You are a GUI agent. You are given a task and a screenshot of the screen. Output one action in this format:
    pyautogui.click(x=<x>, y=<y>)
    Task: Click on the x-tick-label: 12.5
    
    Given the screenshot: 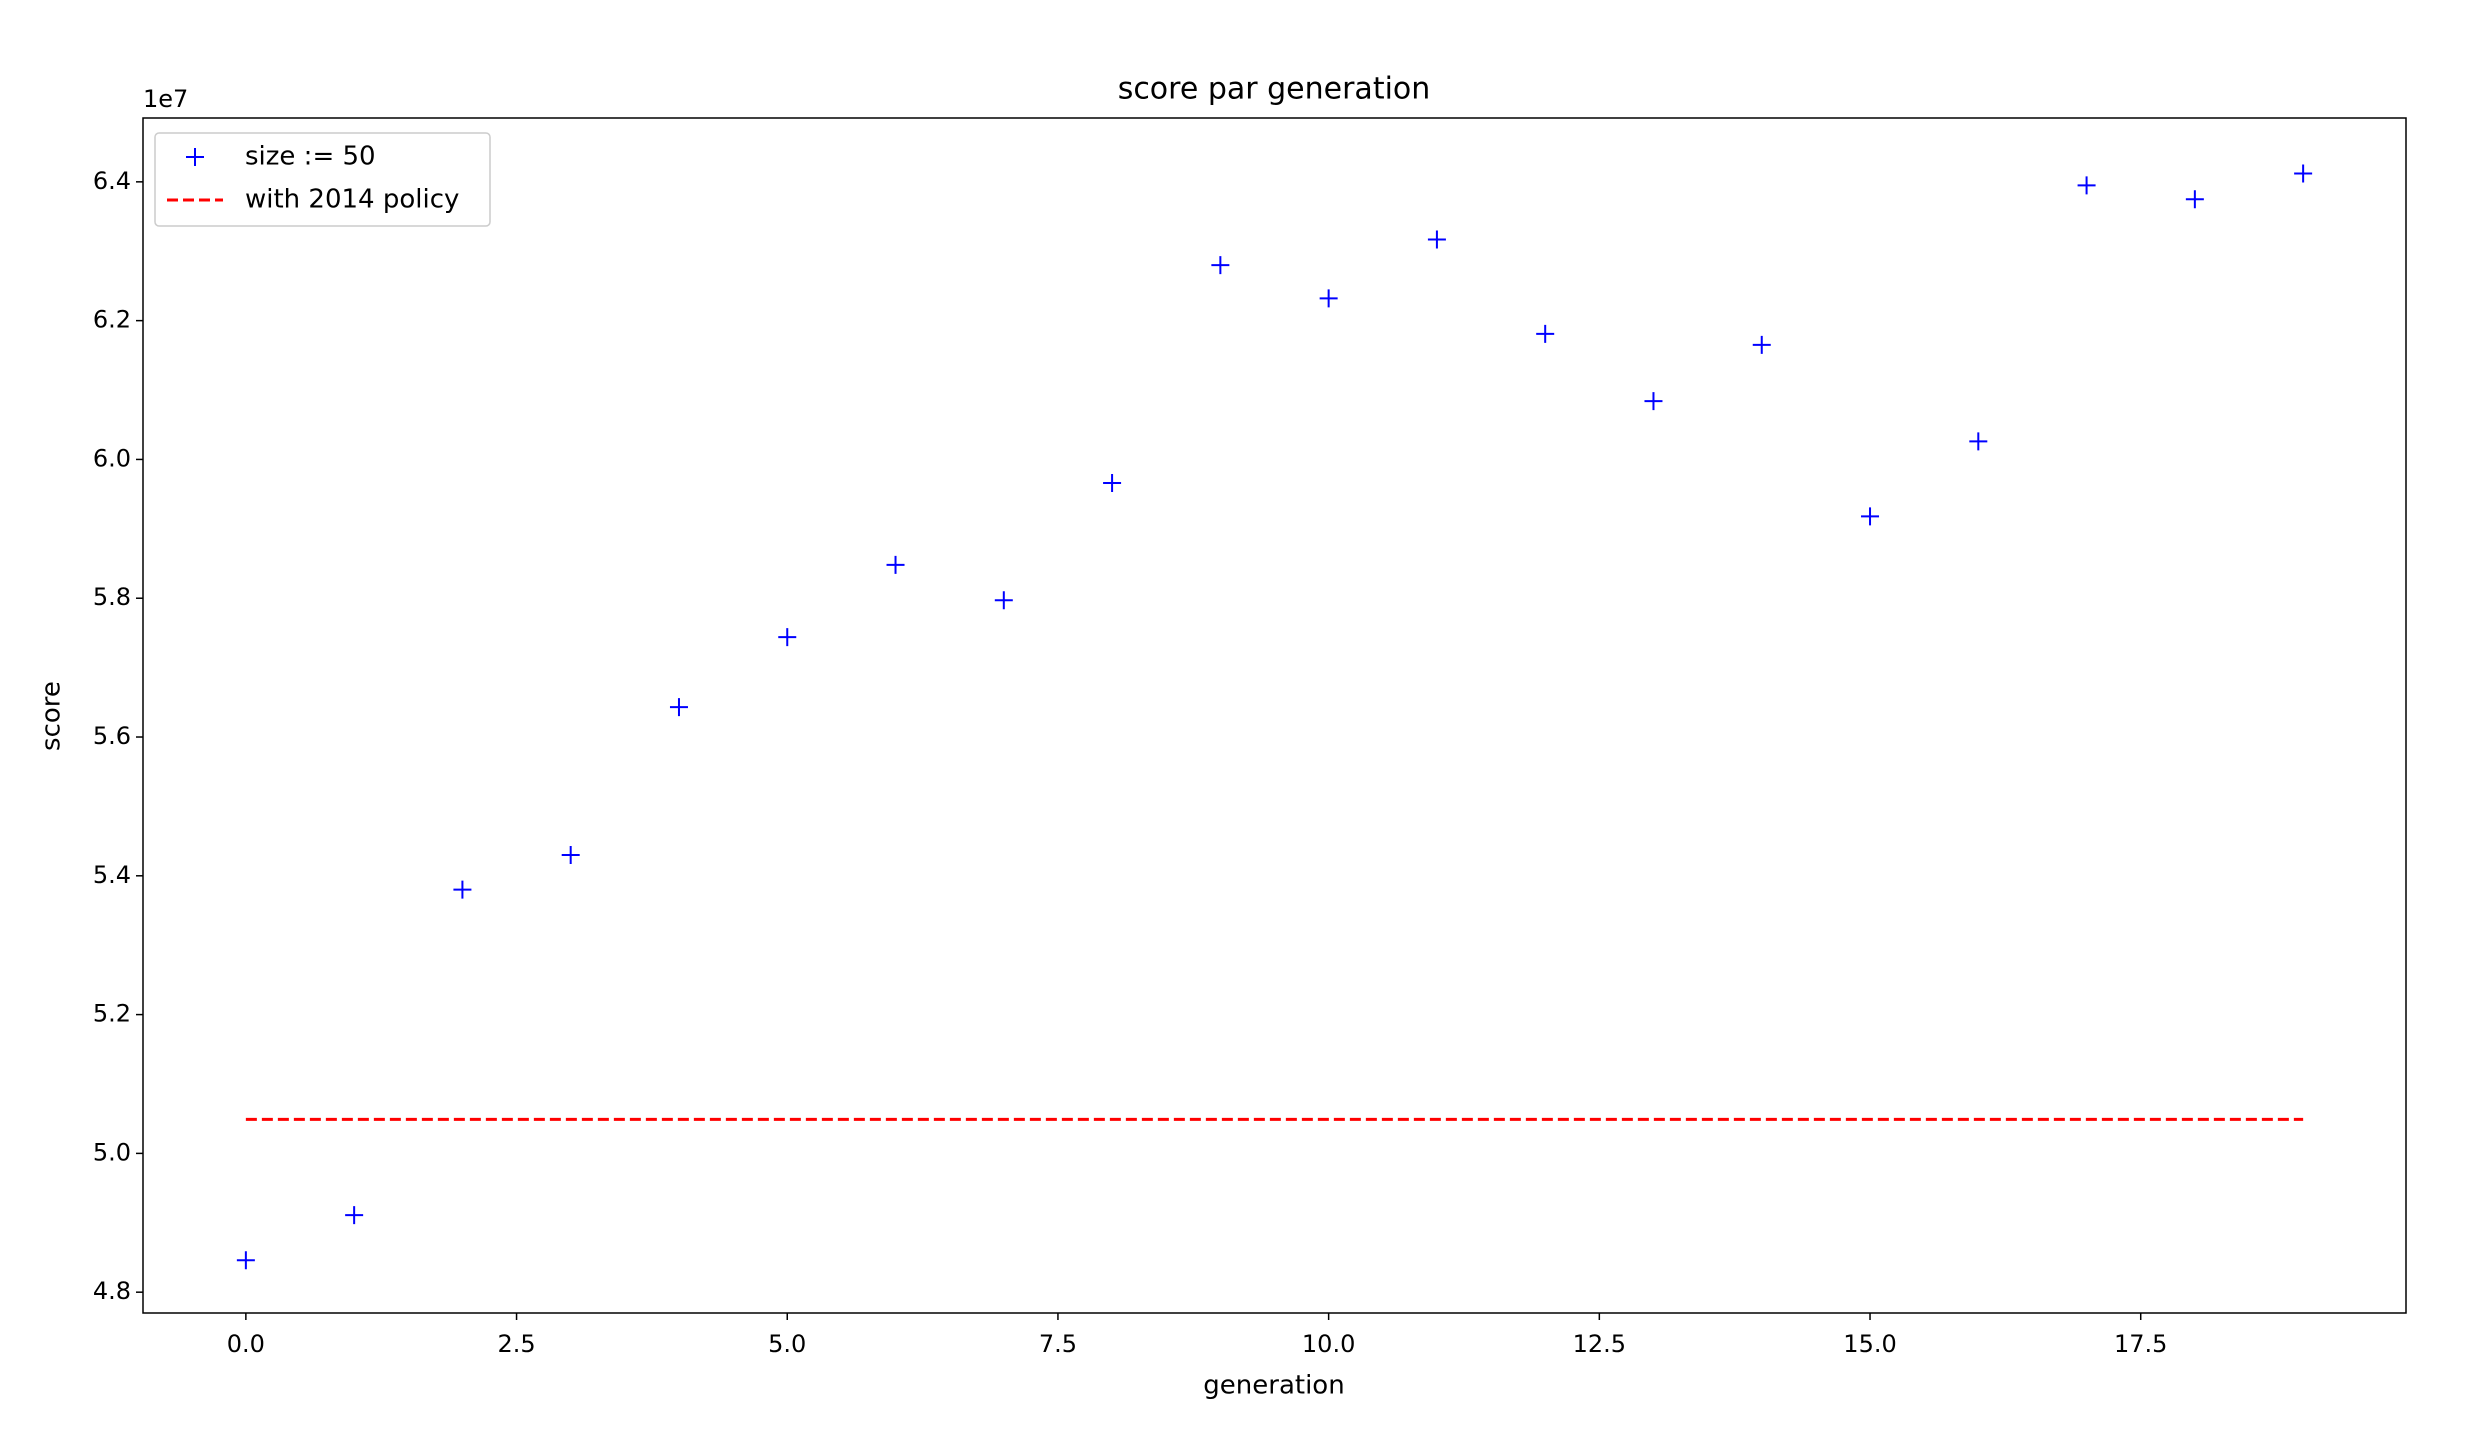 What is the action you would take?
    pyautogui.click(x=1599, y=1344)
    